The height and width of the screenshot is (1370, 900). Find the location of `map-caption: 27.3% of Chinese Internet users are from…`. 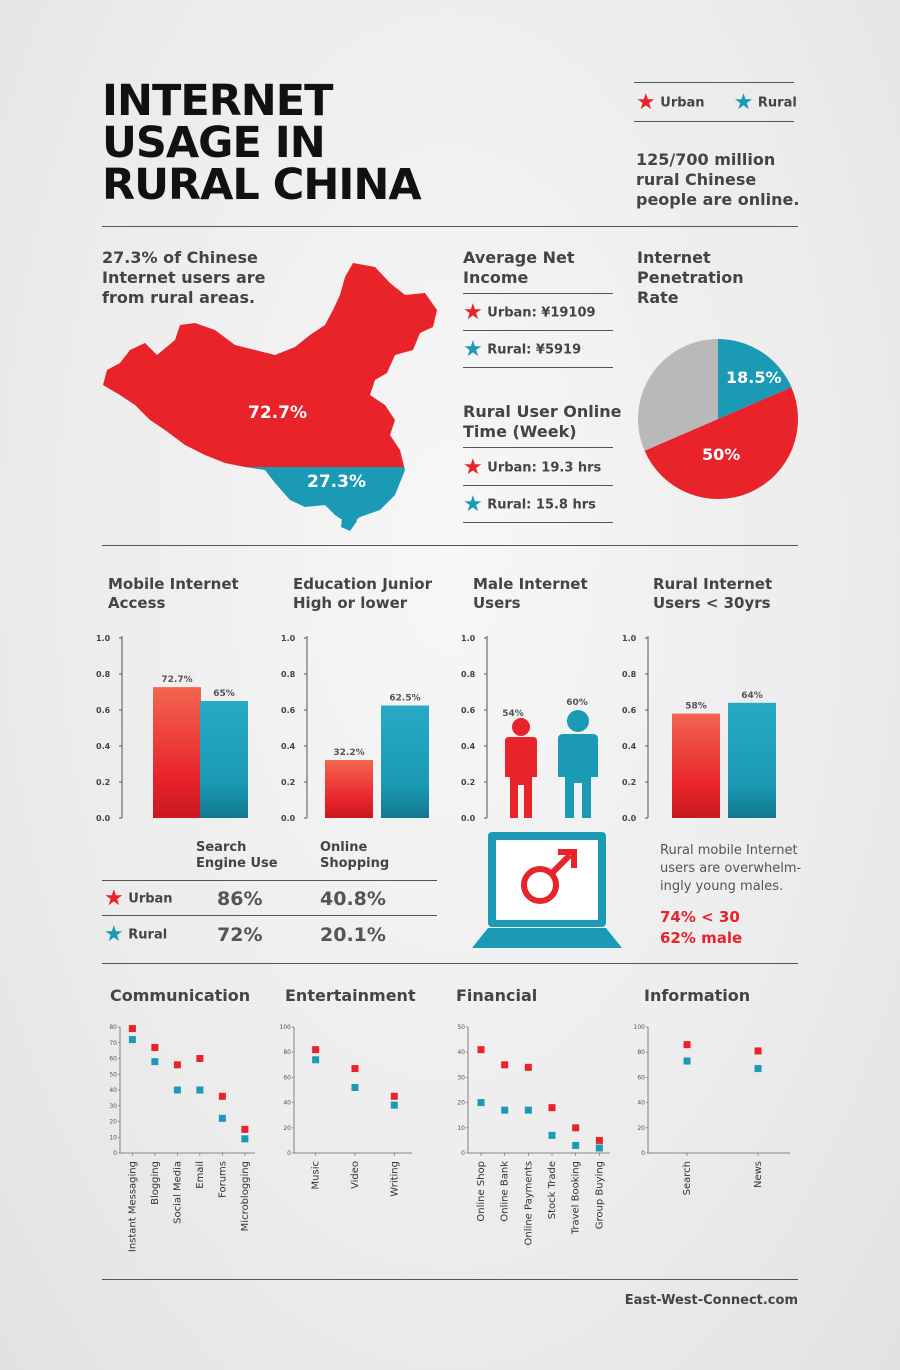

map-caption: 27.3% of Chinese Internet users are from… is located at coordinates (183, 278).